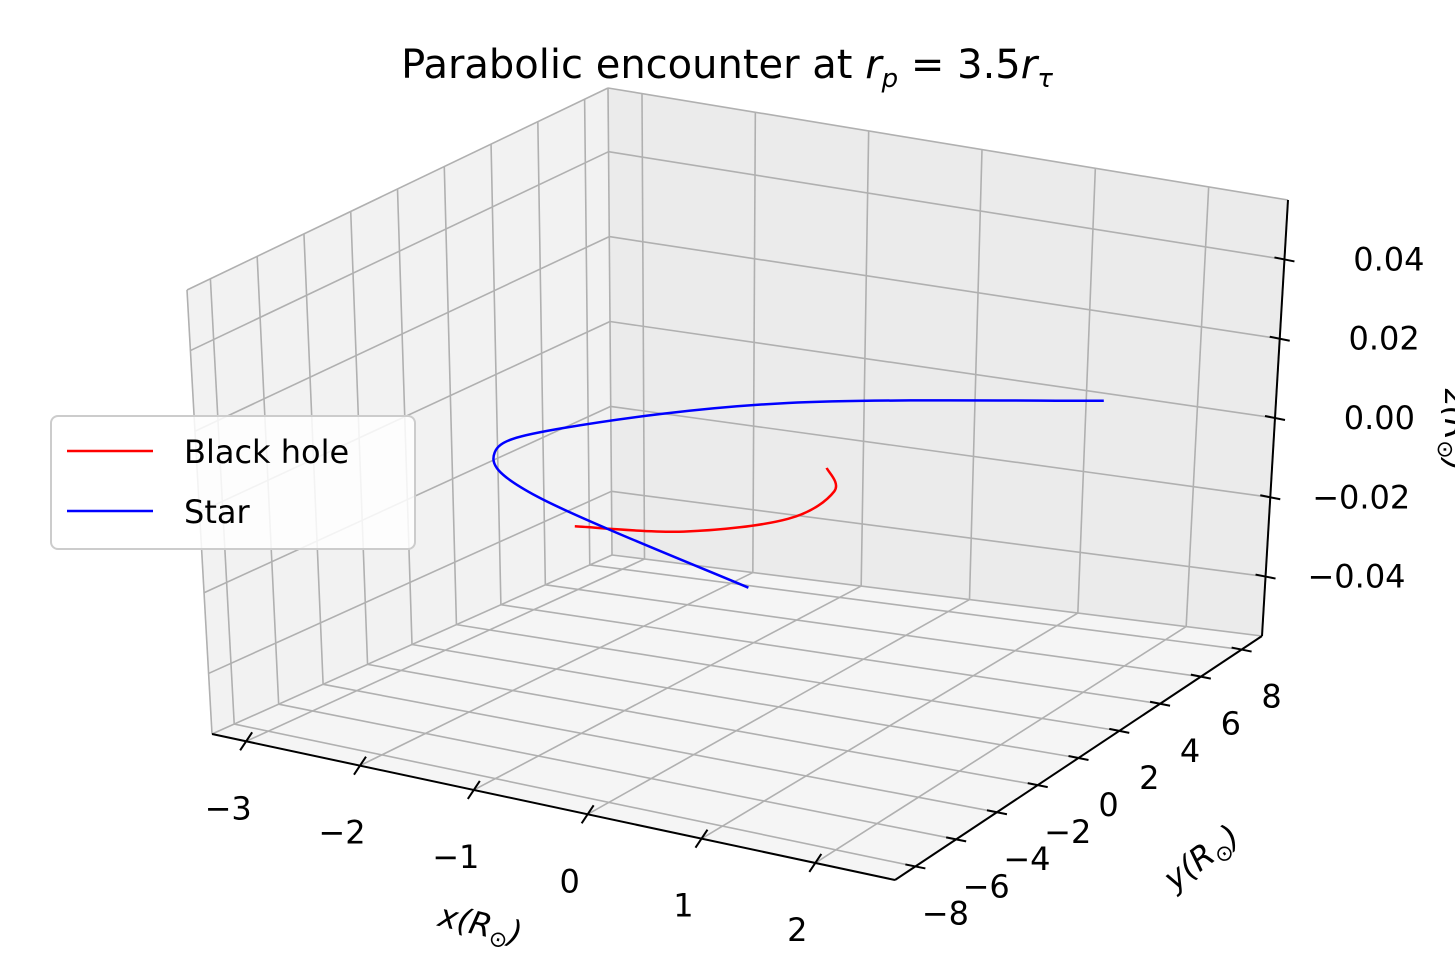  Describe the element at coordinates (479, 926) in the screenshot. I see `x-axis-label: x(R⊙)` at that location.